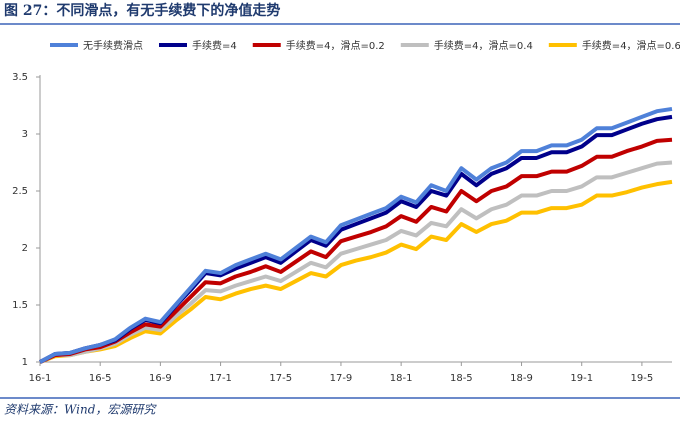 The height and width of the screenshot is (422, 680). I want to click on x-tick-label: 18-1, so click(401, 378).